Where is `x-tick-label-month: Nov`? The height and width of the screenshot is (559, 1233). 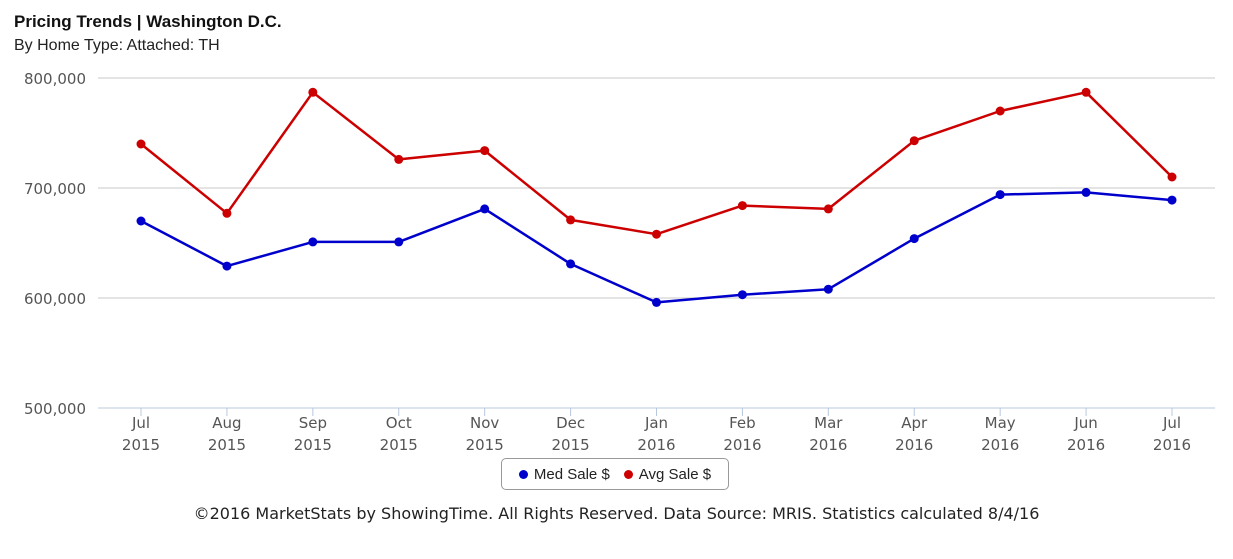
x-tick-label-month: Nov is located at coordinates (484, 423).